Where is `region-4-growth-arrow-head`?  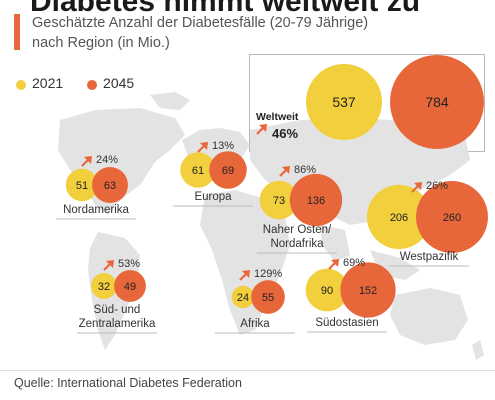 region-4-growth-arrow-head is located at coordinates (110, 264).